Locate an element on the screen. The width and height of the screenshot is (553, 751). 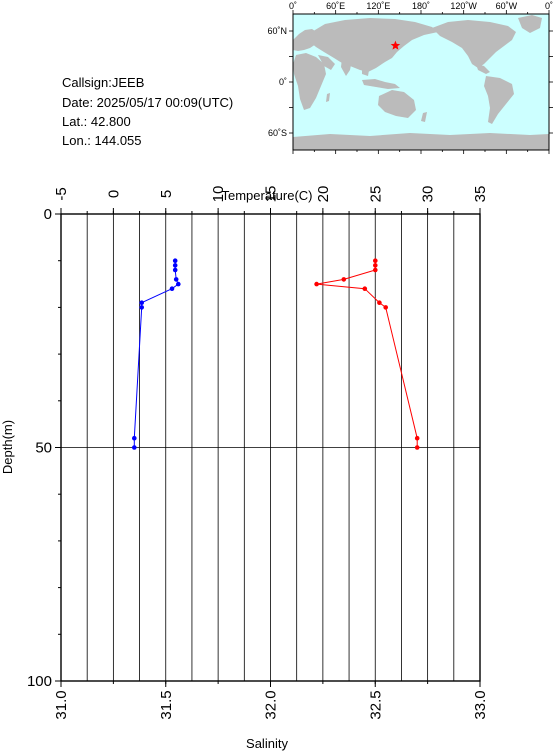
land-indochina is located at coordinates (366, 69).